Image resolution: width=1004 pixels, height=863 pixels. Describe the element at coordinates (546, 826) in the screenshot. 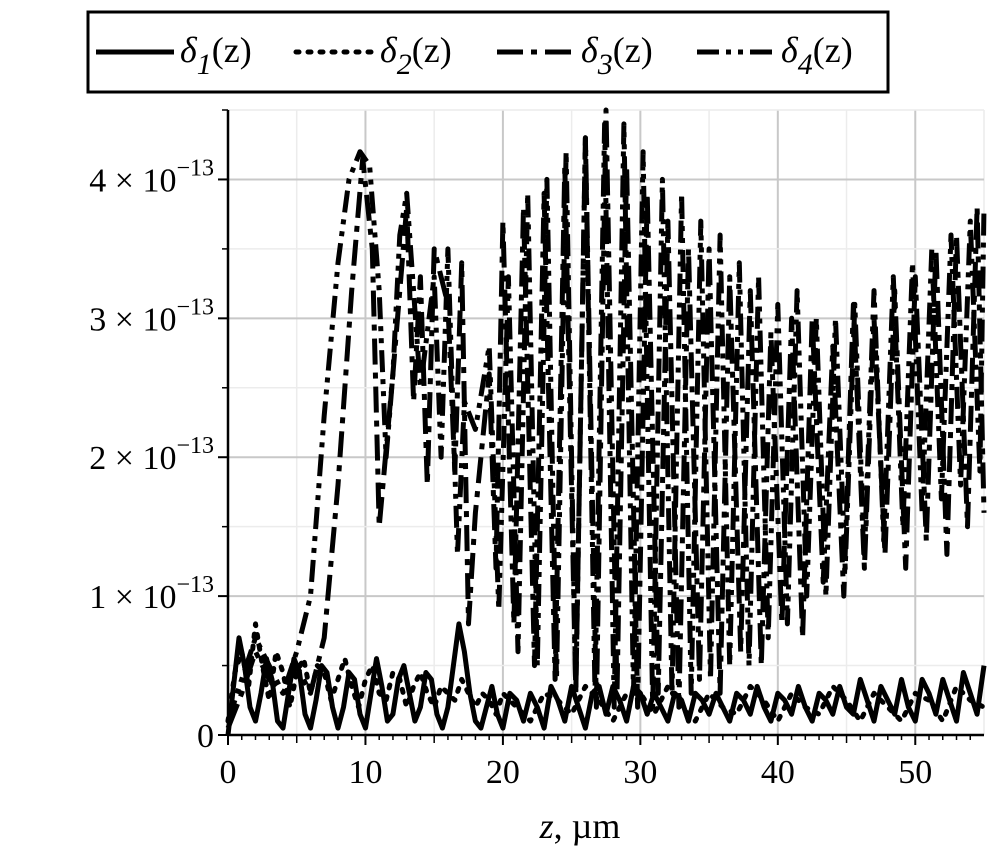

I see `x-axis-variable: z` at that location.